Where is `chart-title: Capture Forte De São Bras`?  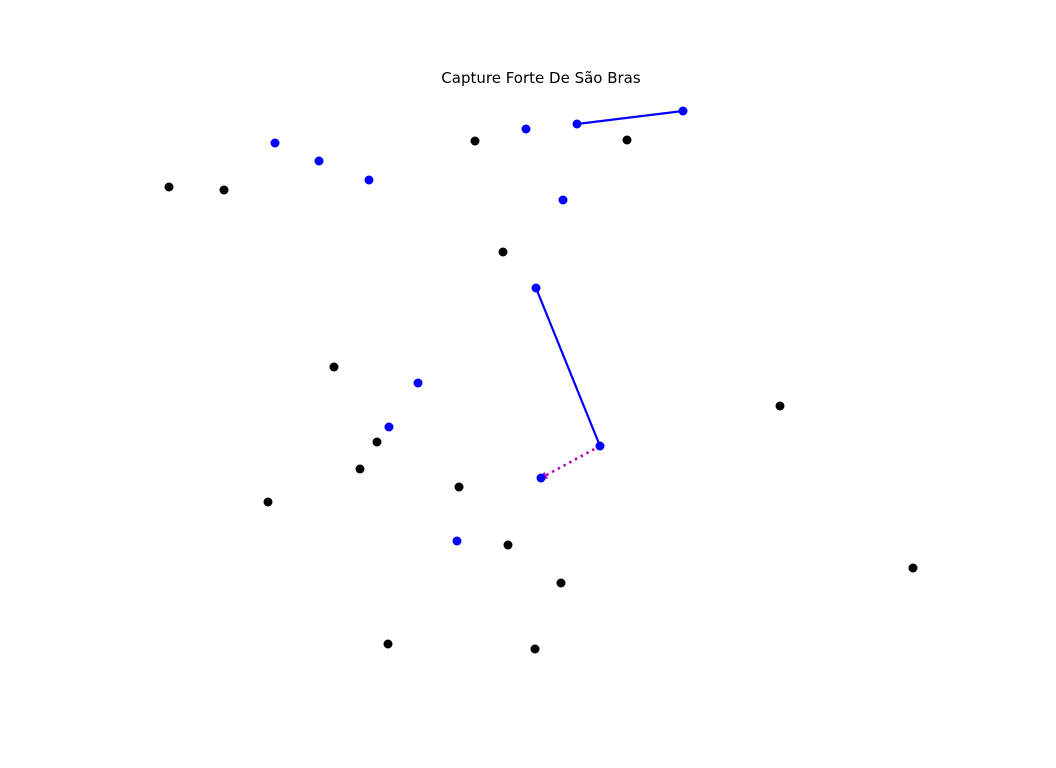
chart-title: Capture Forte De São Bras is located at coordinates (541, 78).